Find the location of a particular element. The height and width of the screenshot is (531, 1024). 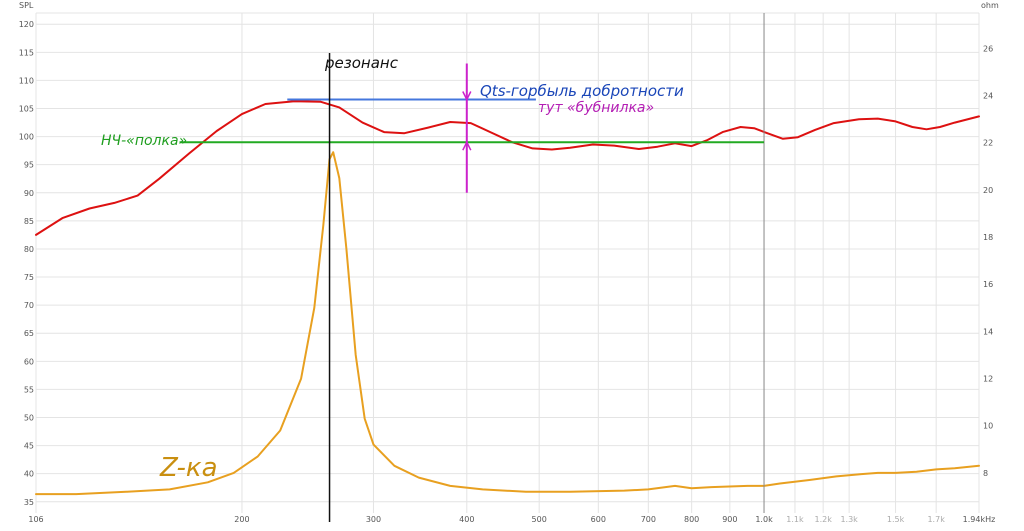

y-tick-right-label: 20 is located at coordinates (988, 190).